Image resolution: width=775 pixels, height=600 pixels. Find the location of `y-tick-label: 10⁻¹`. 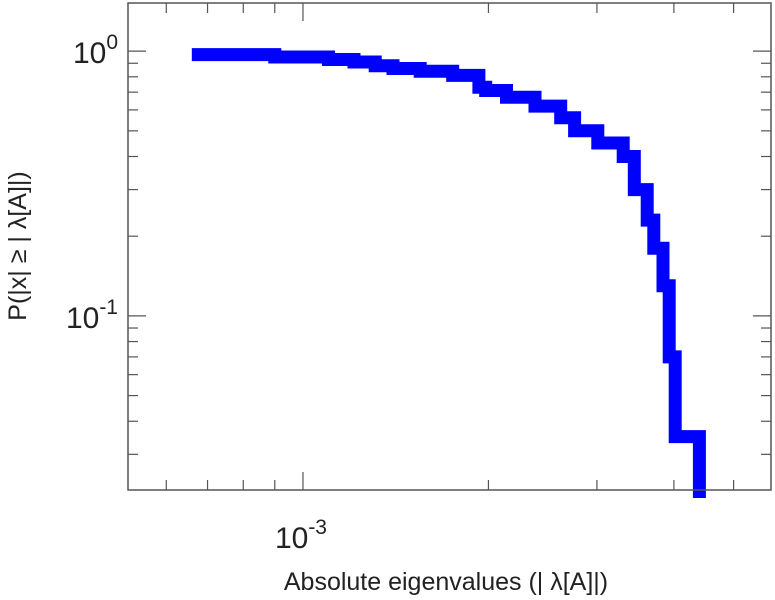

y-tick-label: 10⁻¹ is located at coordinates (92, 315).